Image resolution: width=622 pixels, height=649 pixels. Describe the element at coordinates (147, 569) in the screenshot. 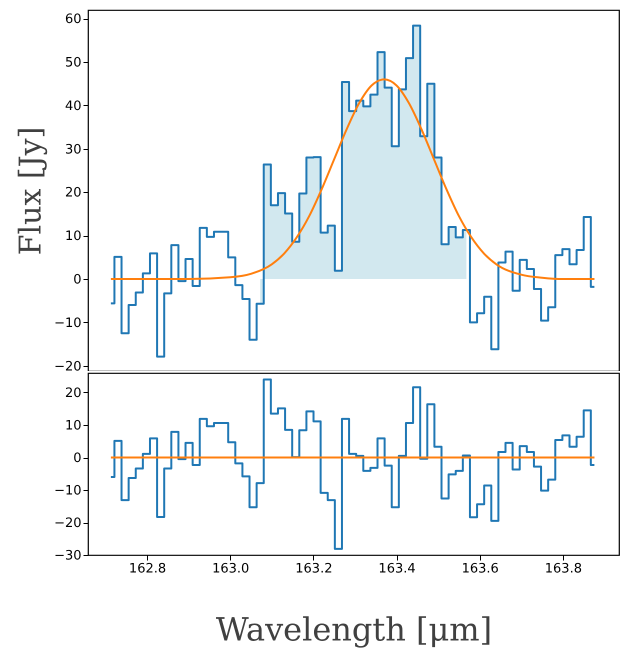

I see `x-tick-label: 162.8` at that location.